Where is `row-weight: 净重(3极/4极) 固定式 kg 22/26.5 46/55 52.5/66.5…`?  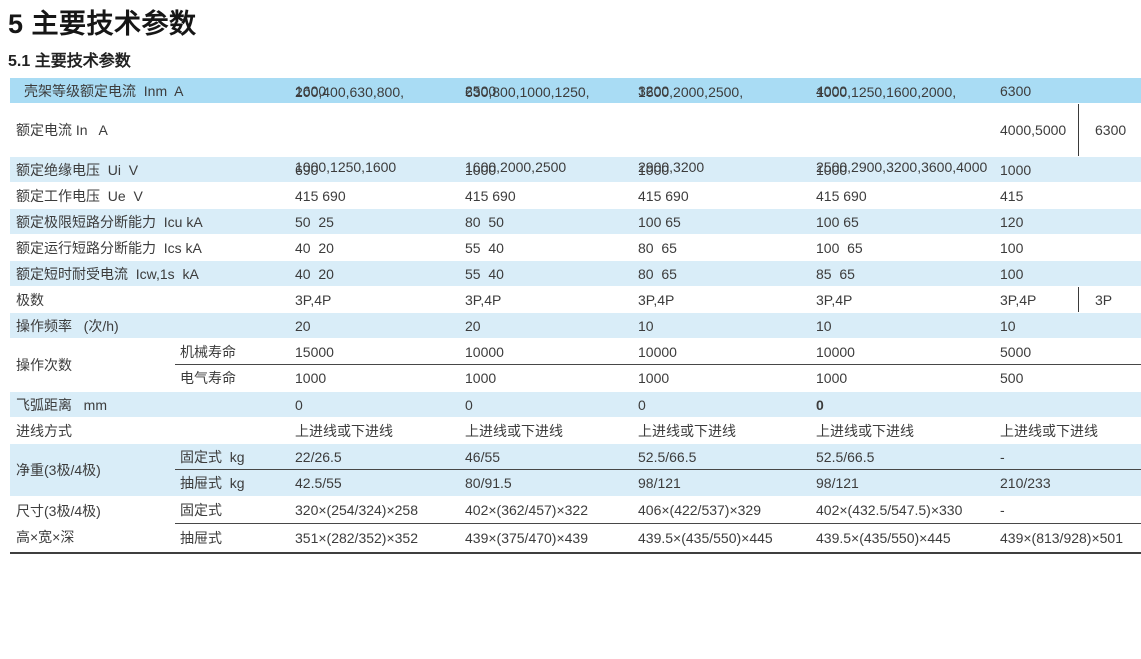 row-weight: 净重(3极/4极) 固定式 kg 22/26.5 46/55 52.5/66.5… is located at coordinates (575, 470).